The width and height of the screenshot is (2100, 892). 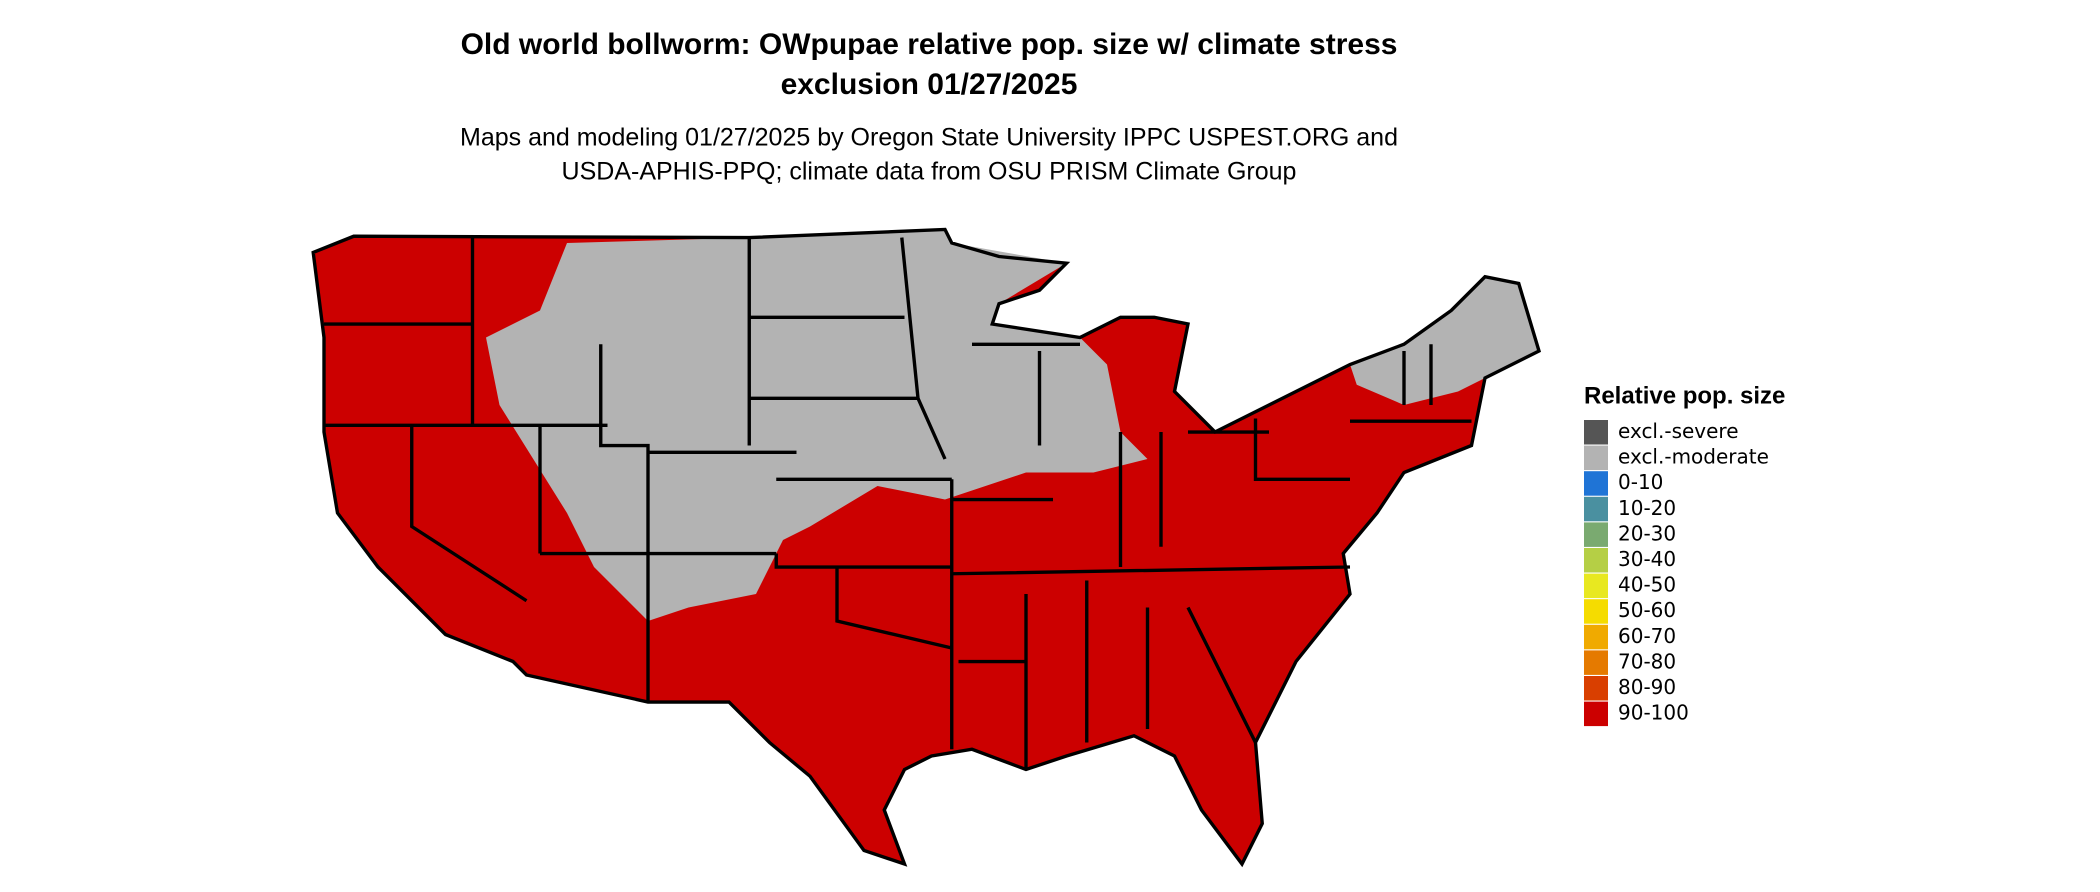 I want to click on legend-label: 50-60, so click(x=1647, y=610).